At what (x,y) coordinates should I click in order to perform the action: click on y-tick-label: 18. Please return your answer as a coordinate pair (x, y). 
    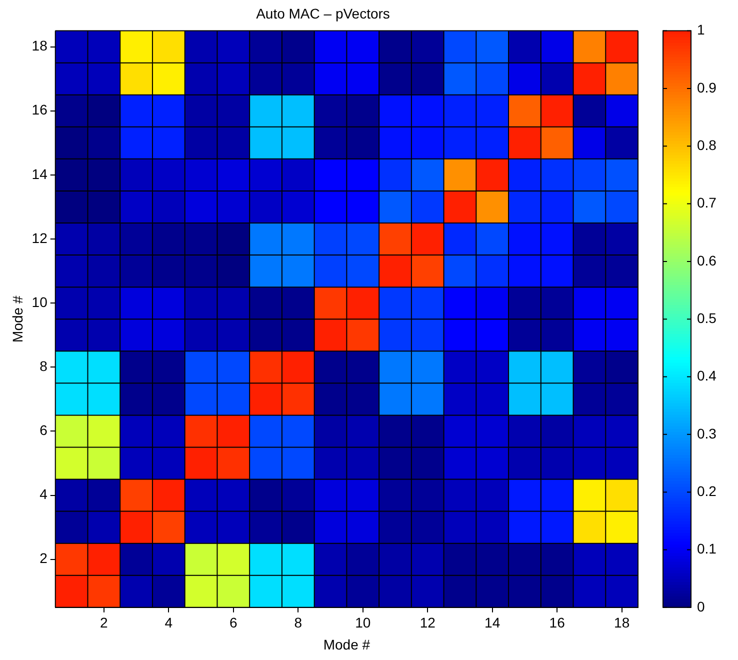
    Looking at the image, I should click on (40, 46).